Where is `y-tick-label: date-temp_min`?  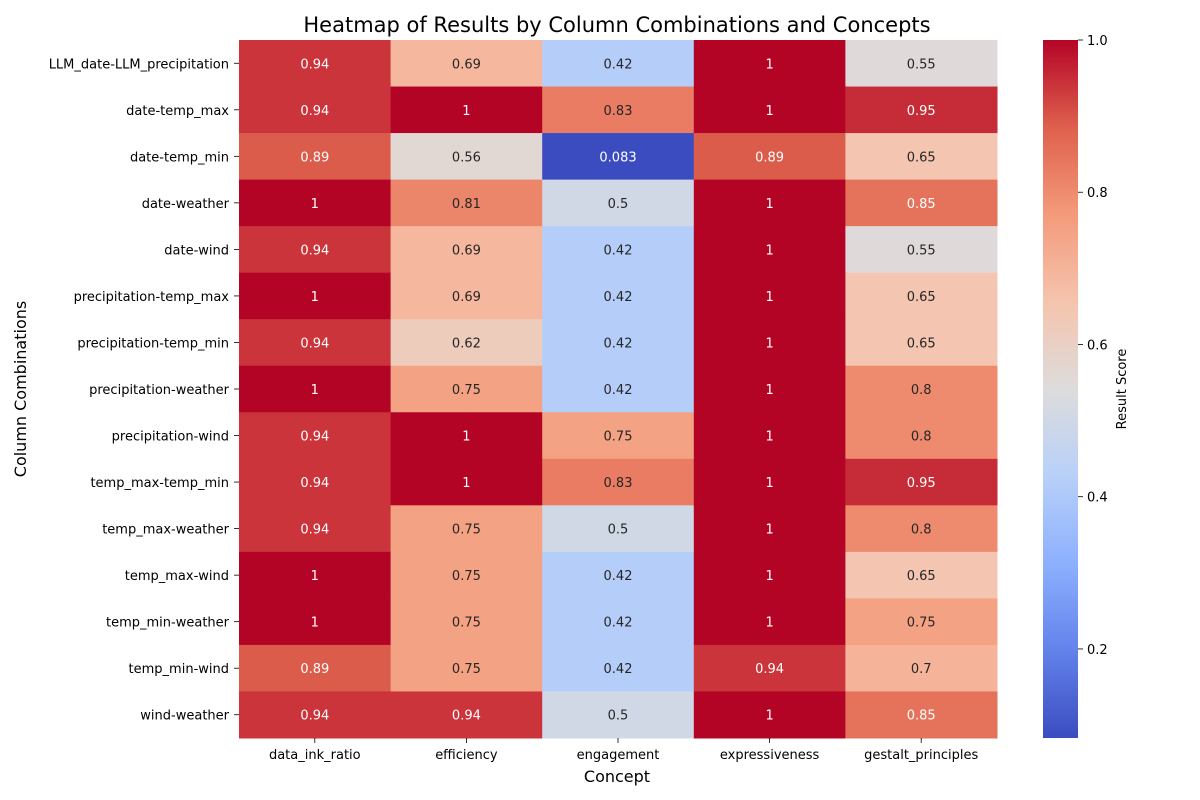
y-tick-label: date-temp_min is located at coordinates (179, 157).